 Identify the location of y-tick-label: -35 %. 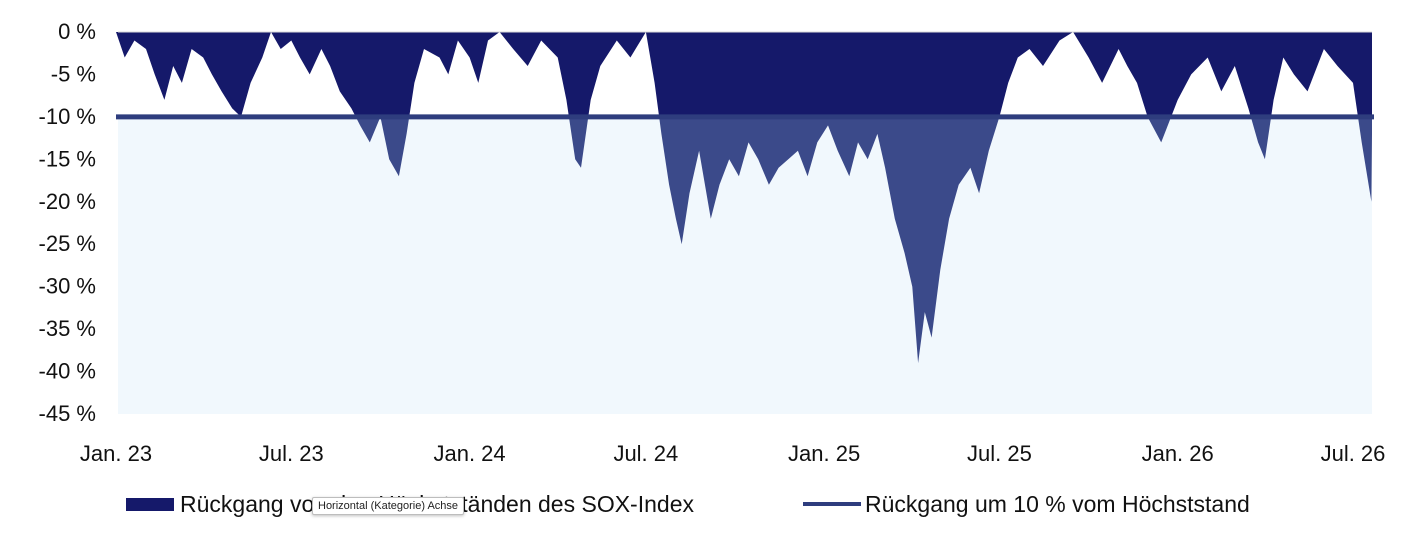
(67, 328).